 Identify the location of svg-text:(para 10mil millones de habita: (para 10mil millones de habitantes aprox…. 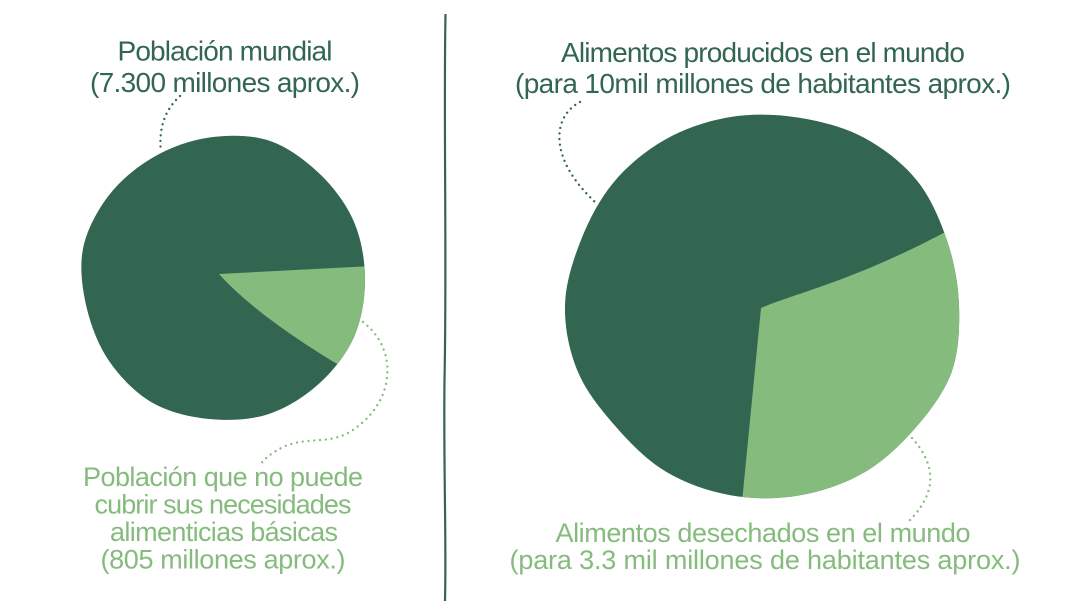
(763, 83).